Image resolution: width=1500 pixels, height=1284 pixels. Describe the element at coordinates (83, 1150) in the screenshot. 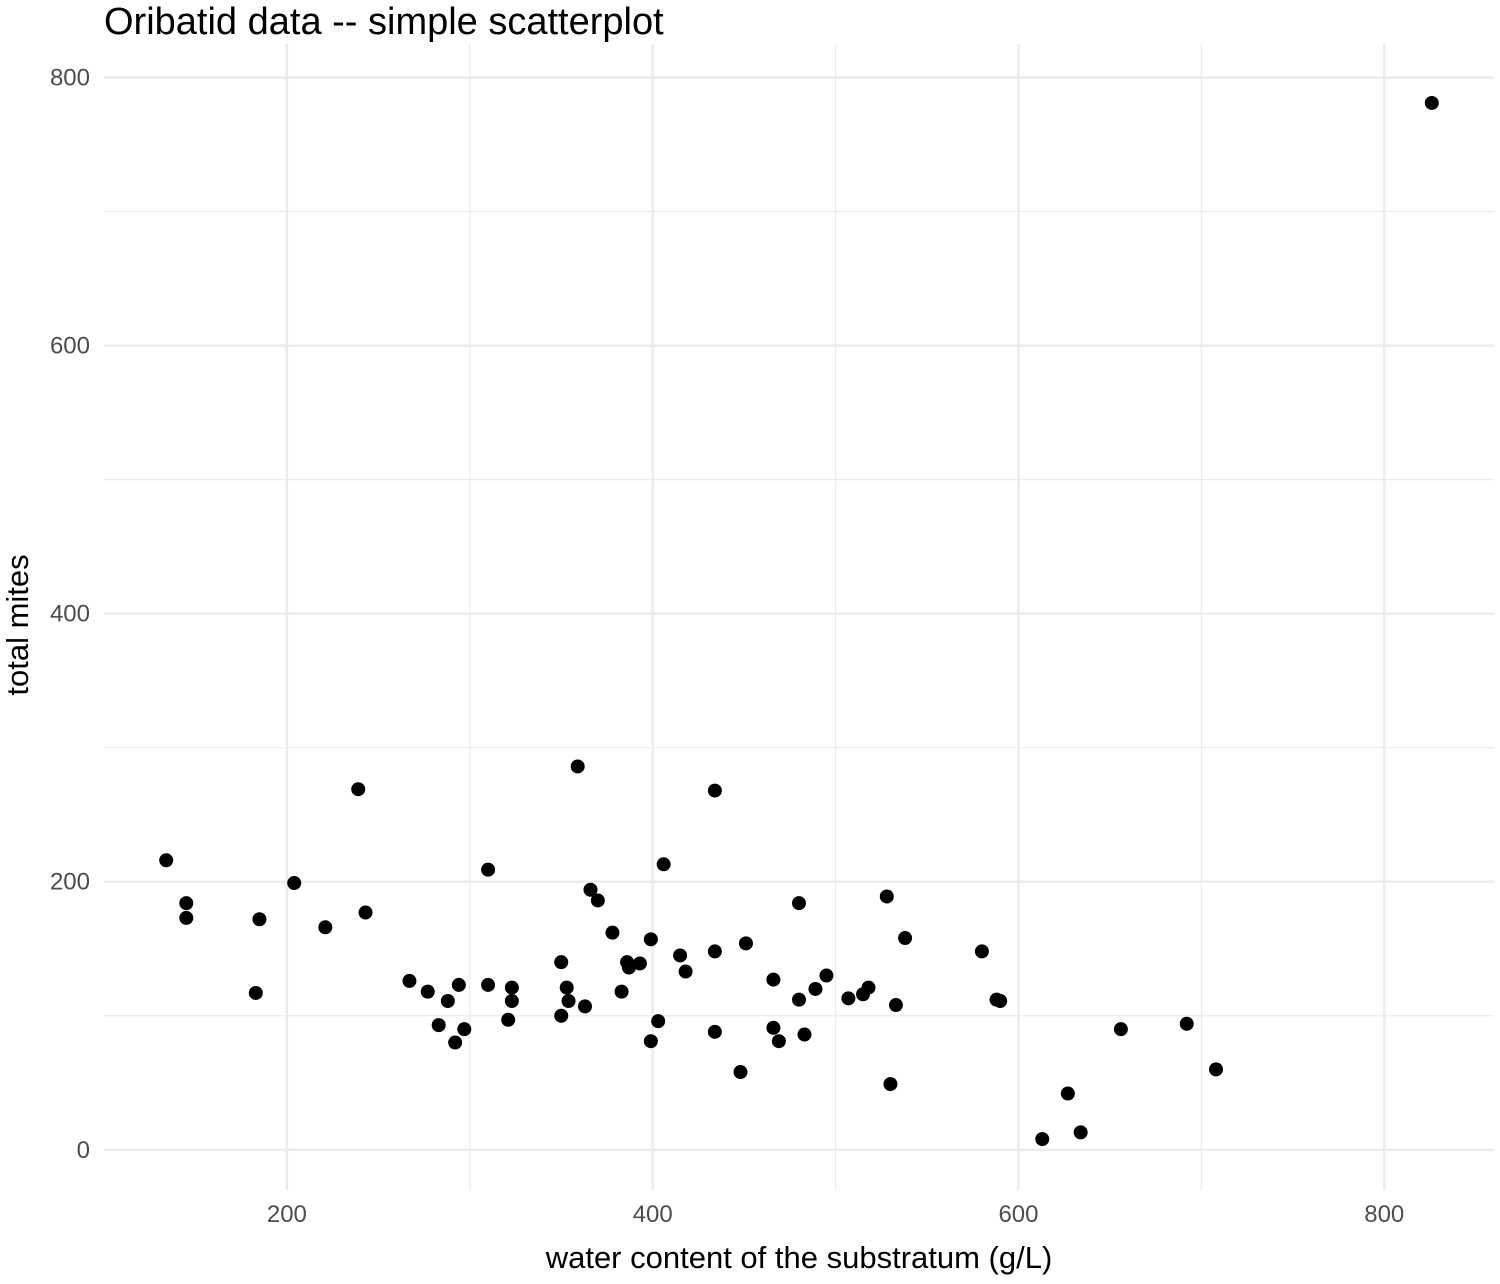

I see `y-tick-label: 0` at that location.